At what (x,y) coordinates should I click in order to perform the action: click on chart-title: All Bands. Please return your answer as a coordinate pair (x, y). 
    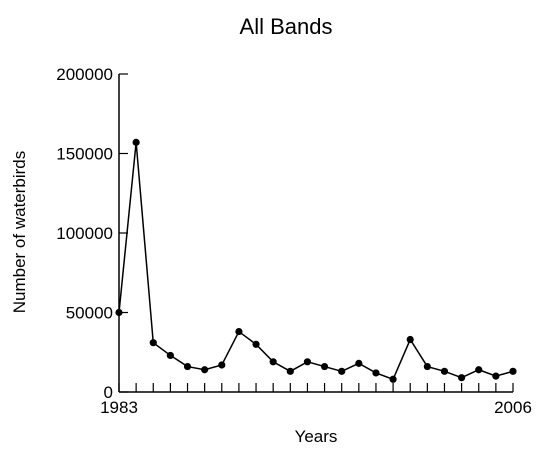
    Looking at the image, I should click on (286, 26).